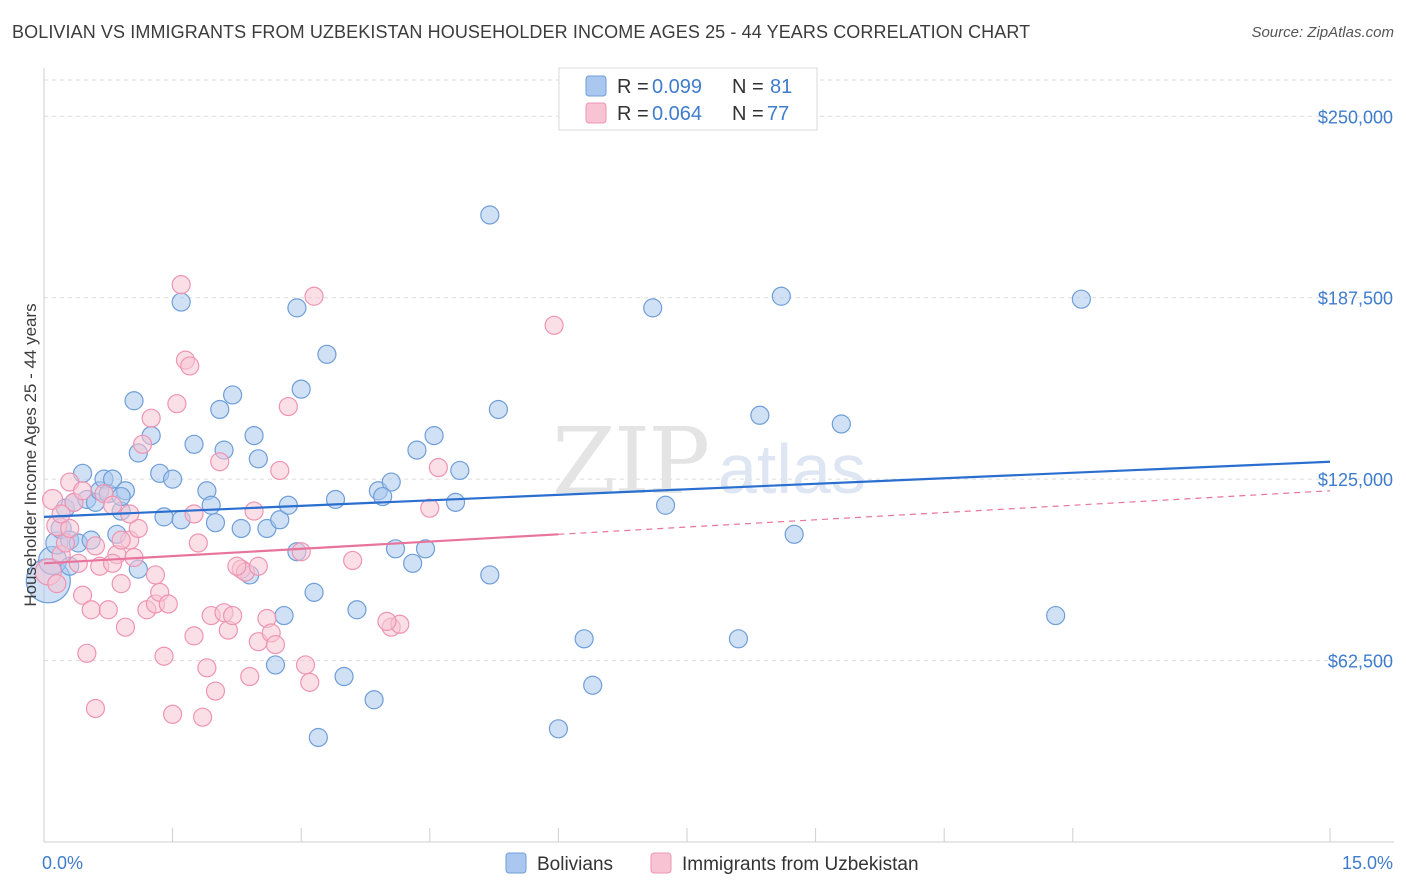 This screenshot has height=892, width=1406. I want to click on y-tick-labels: $62,500 $125,000 $187,500 $250,000, so click(1355, 389).